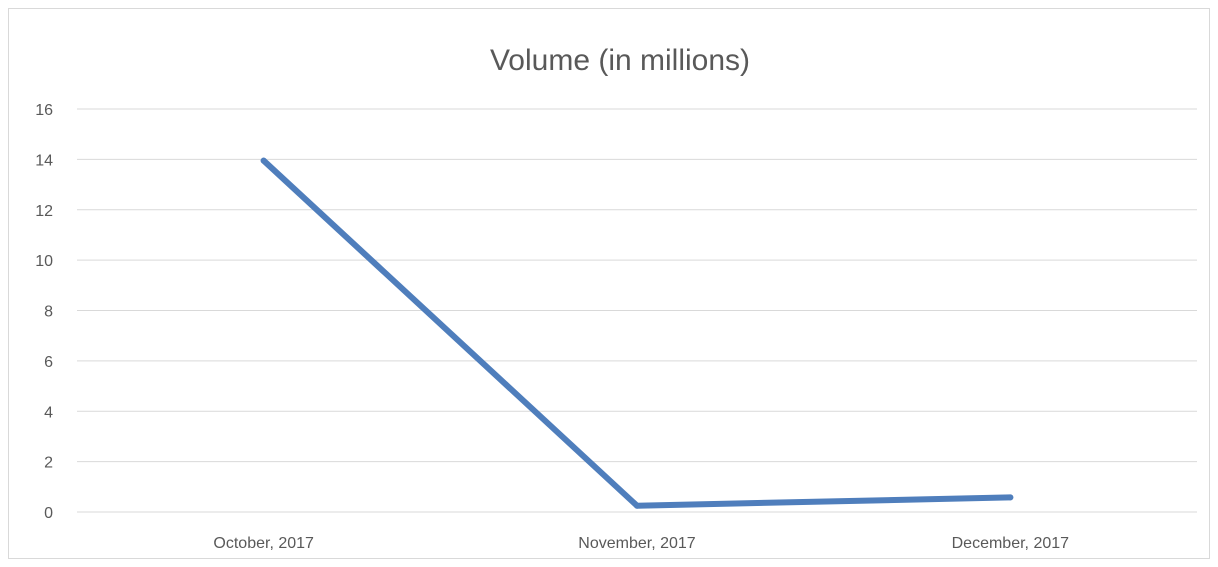 This screenshot has width=1218, height=567. I want to click on x-tick-label: November, 2017, so click(637, 543).